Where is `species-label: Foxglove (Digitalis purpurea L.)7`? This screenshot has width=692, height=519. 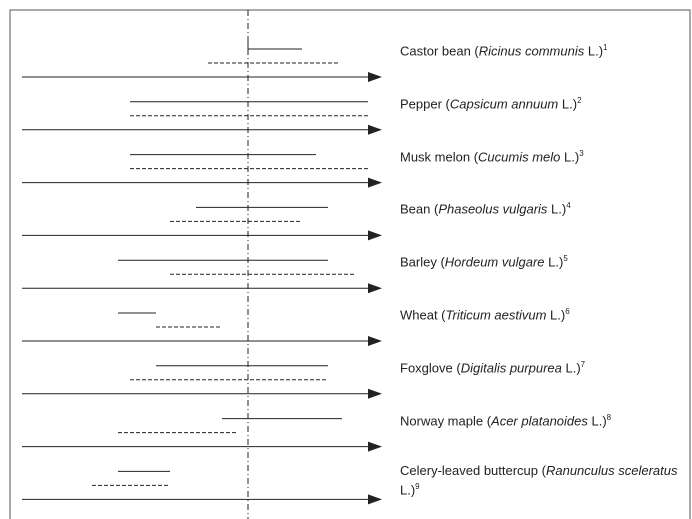 species-label: Foxglove (Digitalis purpurea L.)7 is located at coordinates (545, 366).